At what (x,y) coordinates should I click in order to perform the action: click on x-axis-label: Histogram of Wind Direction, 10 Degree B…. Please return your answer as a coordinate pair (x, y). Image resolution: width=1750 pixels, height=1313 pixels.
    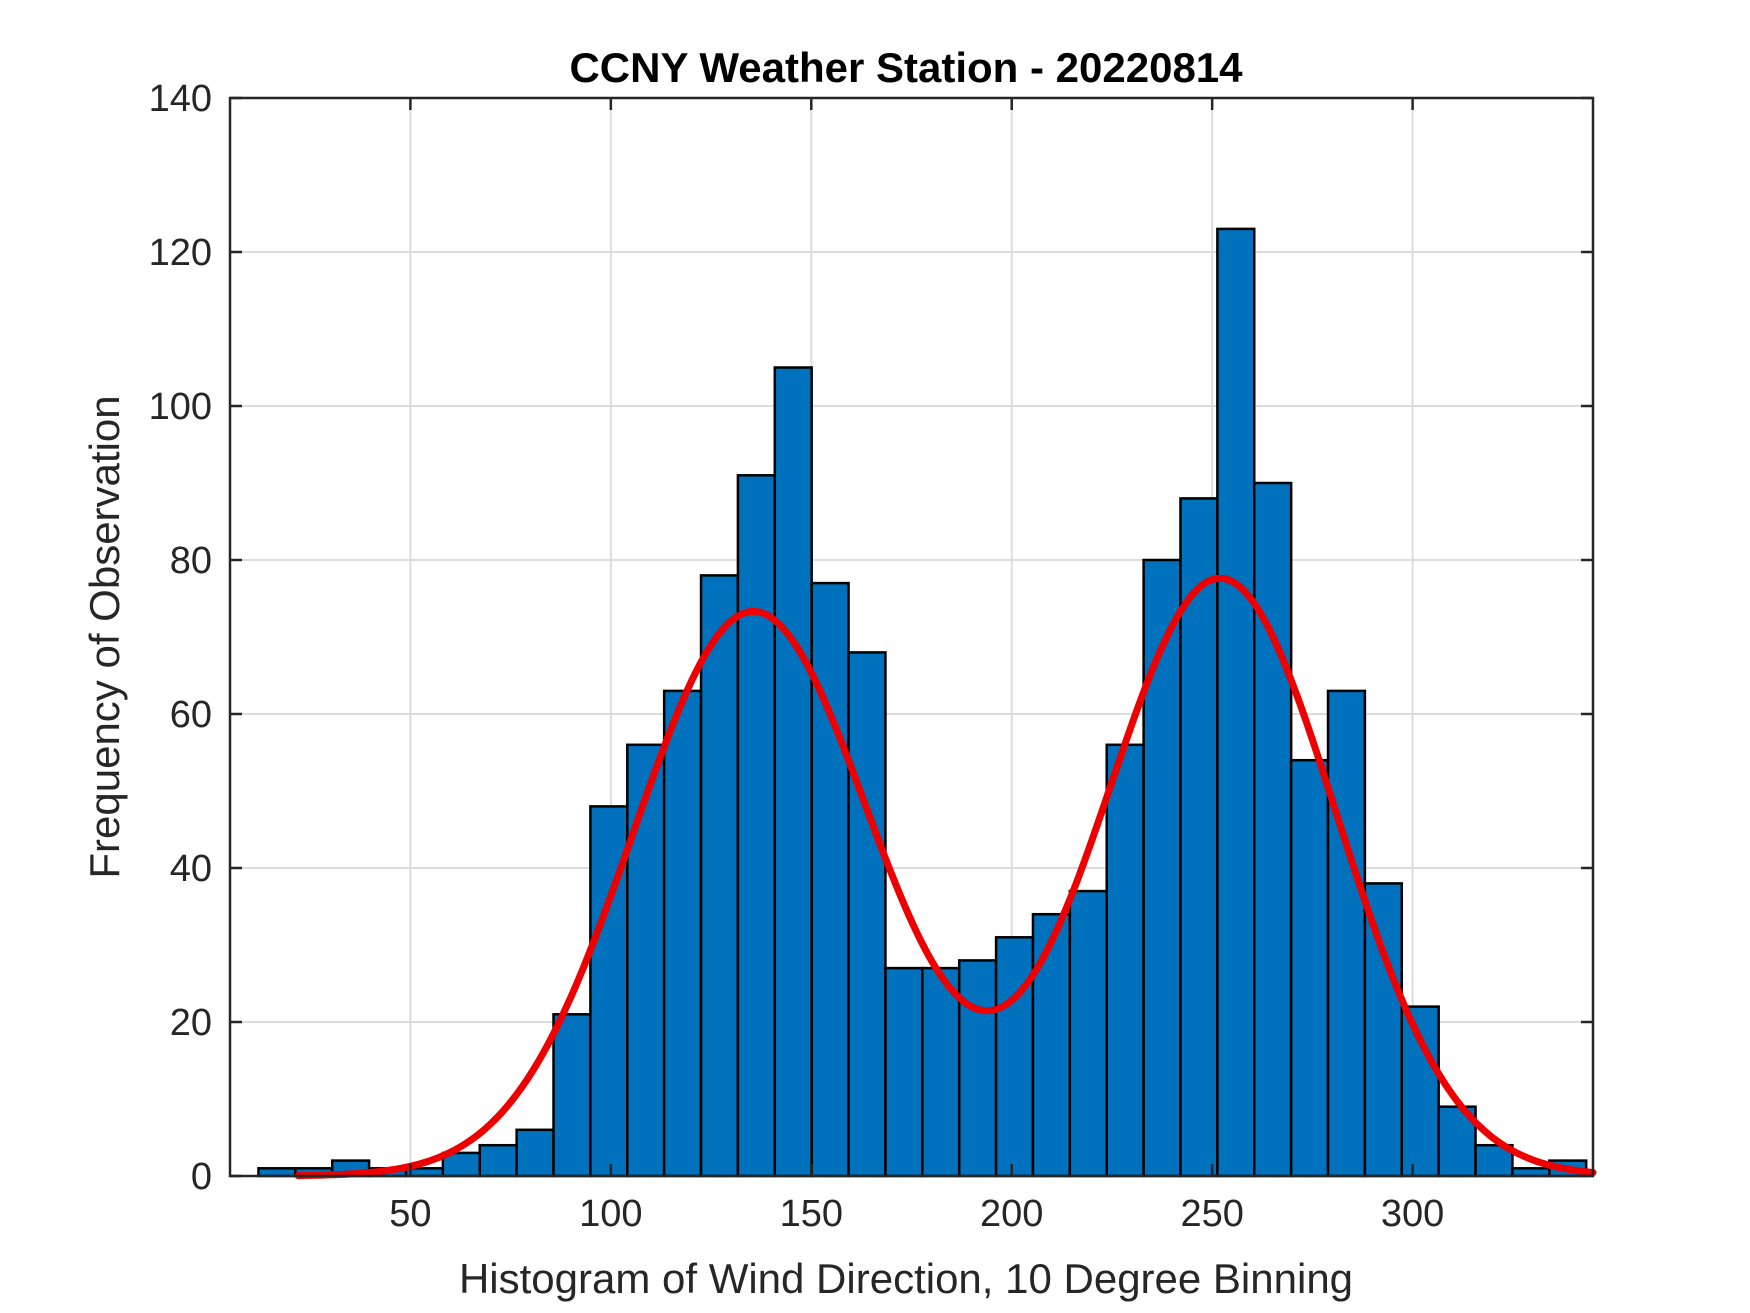
    Looking at the image, I should click on (906, 1278).